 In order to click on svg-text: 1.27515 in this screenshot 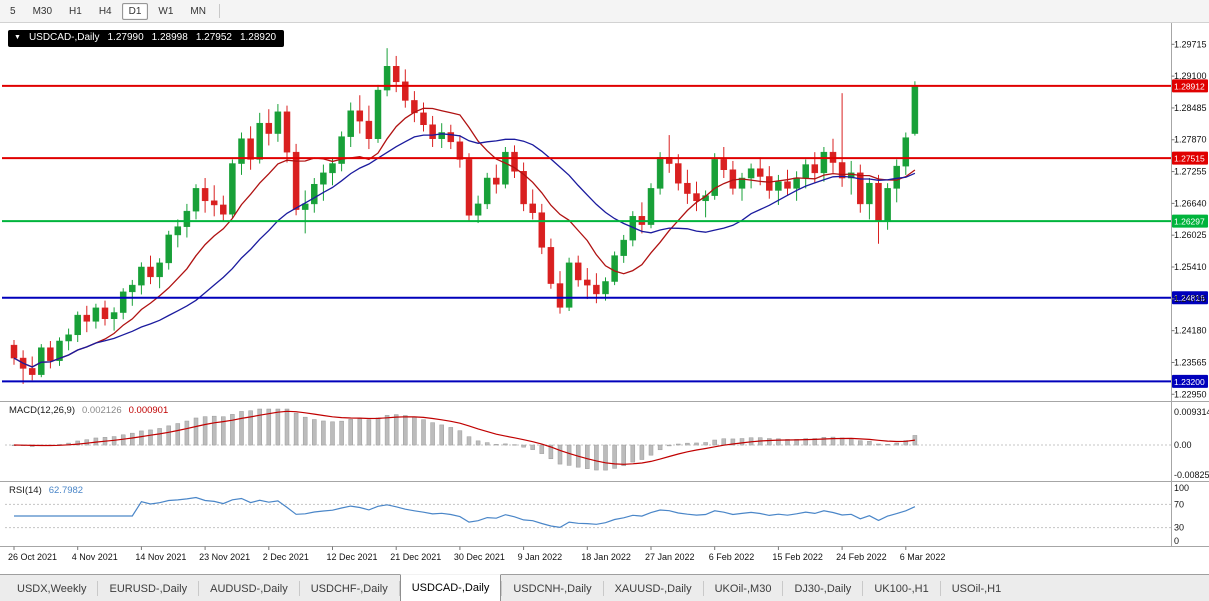, I will do `click(1189, 159)`.